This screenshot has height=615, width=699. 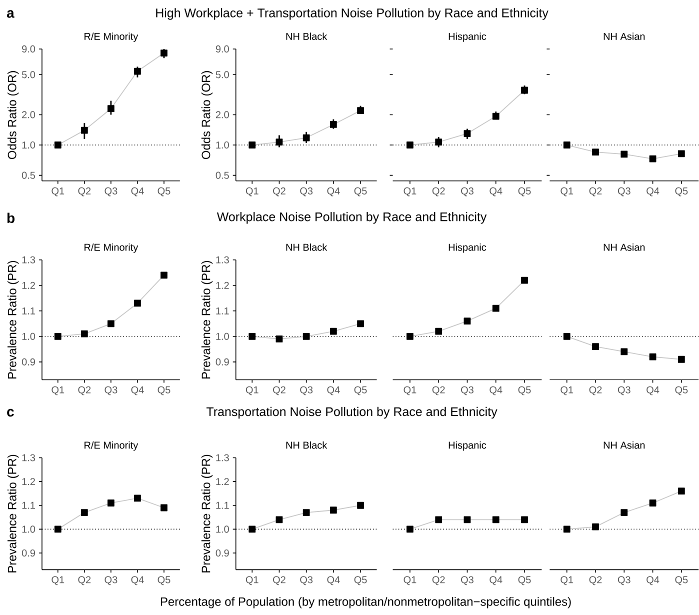 What do you see at coordinates (352, 14) in the screenshot?
I see `text: High Workplace + Transportation Noise Pollution by Race and Ethnicity` at bounding box center [352, 14].